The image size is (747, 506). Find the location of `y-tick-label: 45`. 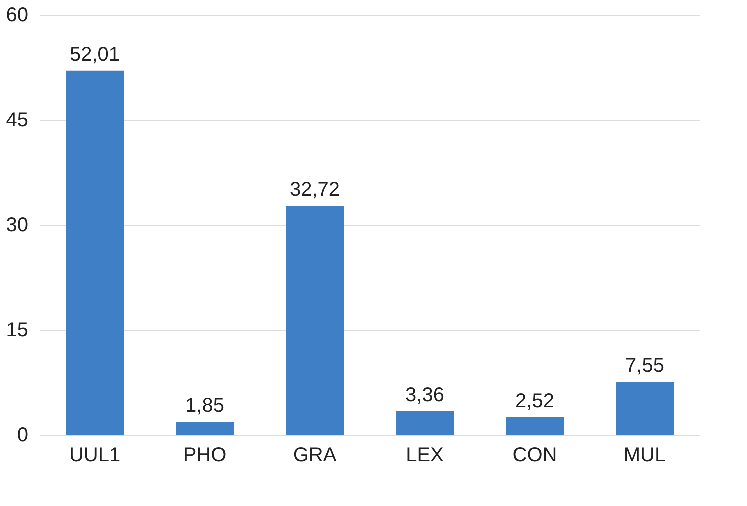

y-tick-label: 45 is located at coordinates (17, 121).